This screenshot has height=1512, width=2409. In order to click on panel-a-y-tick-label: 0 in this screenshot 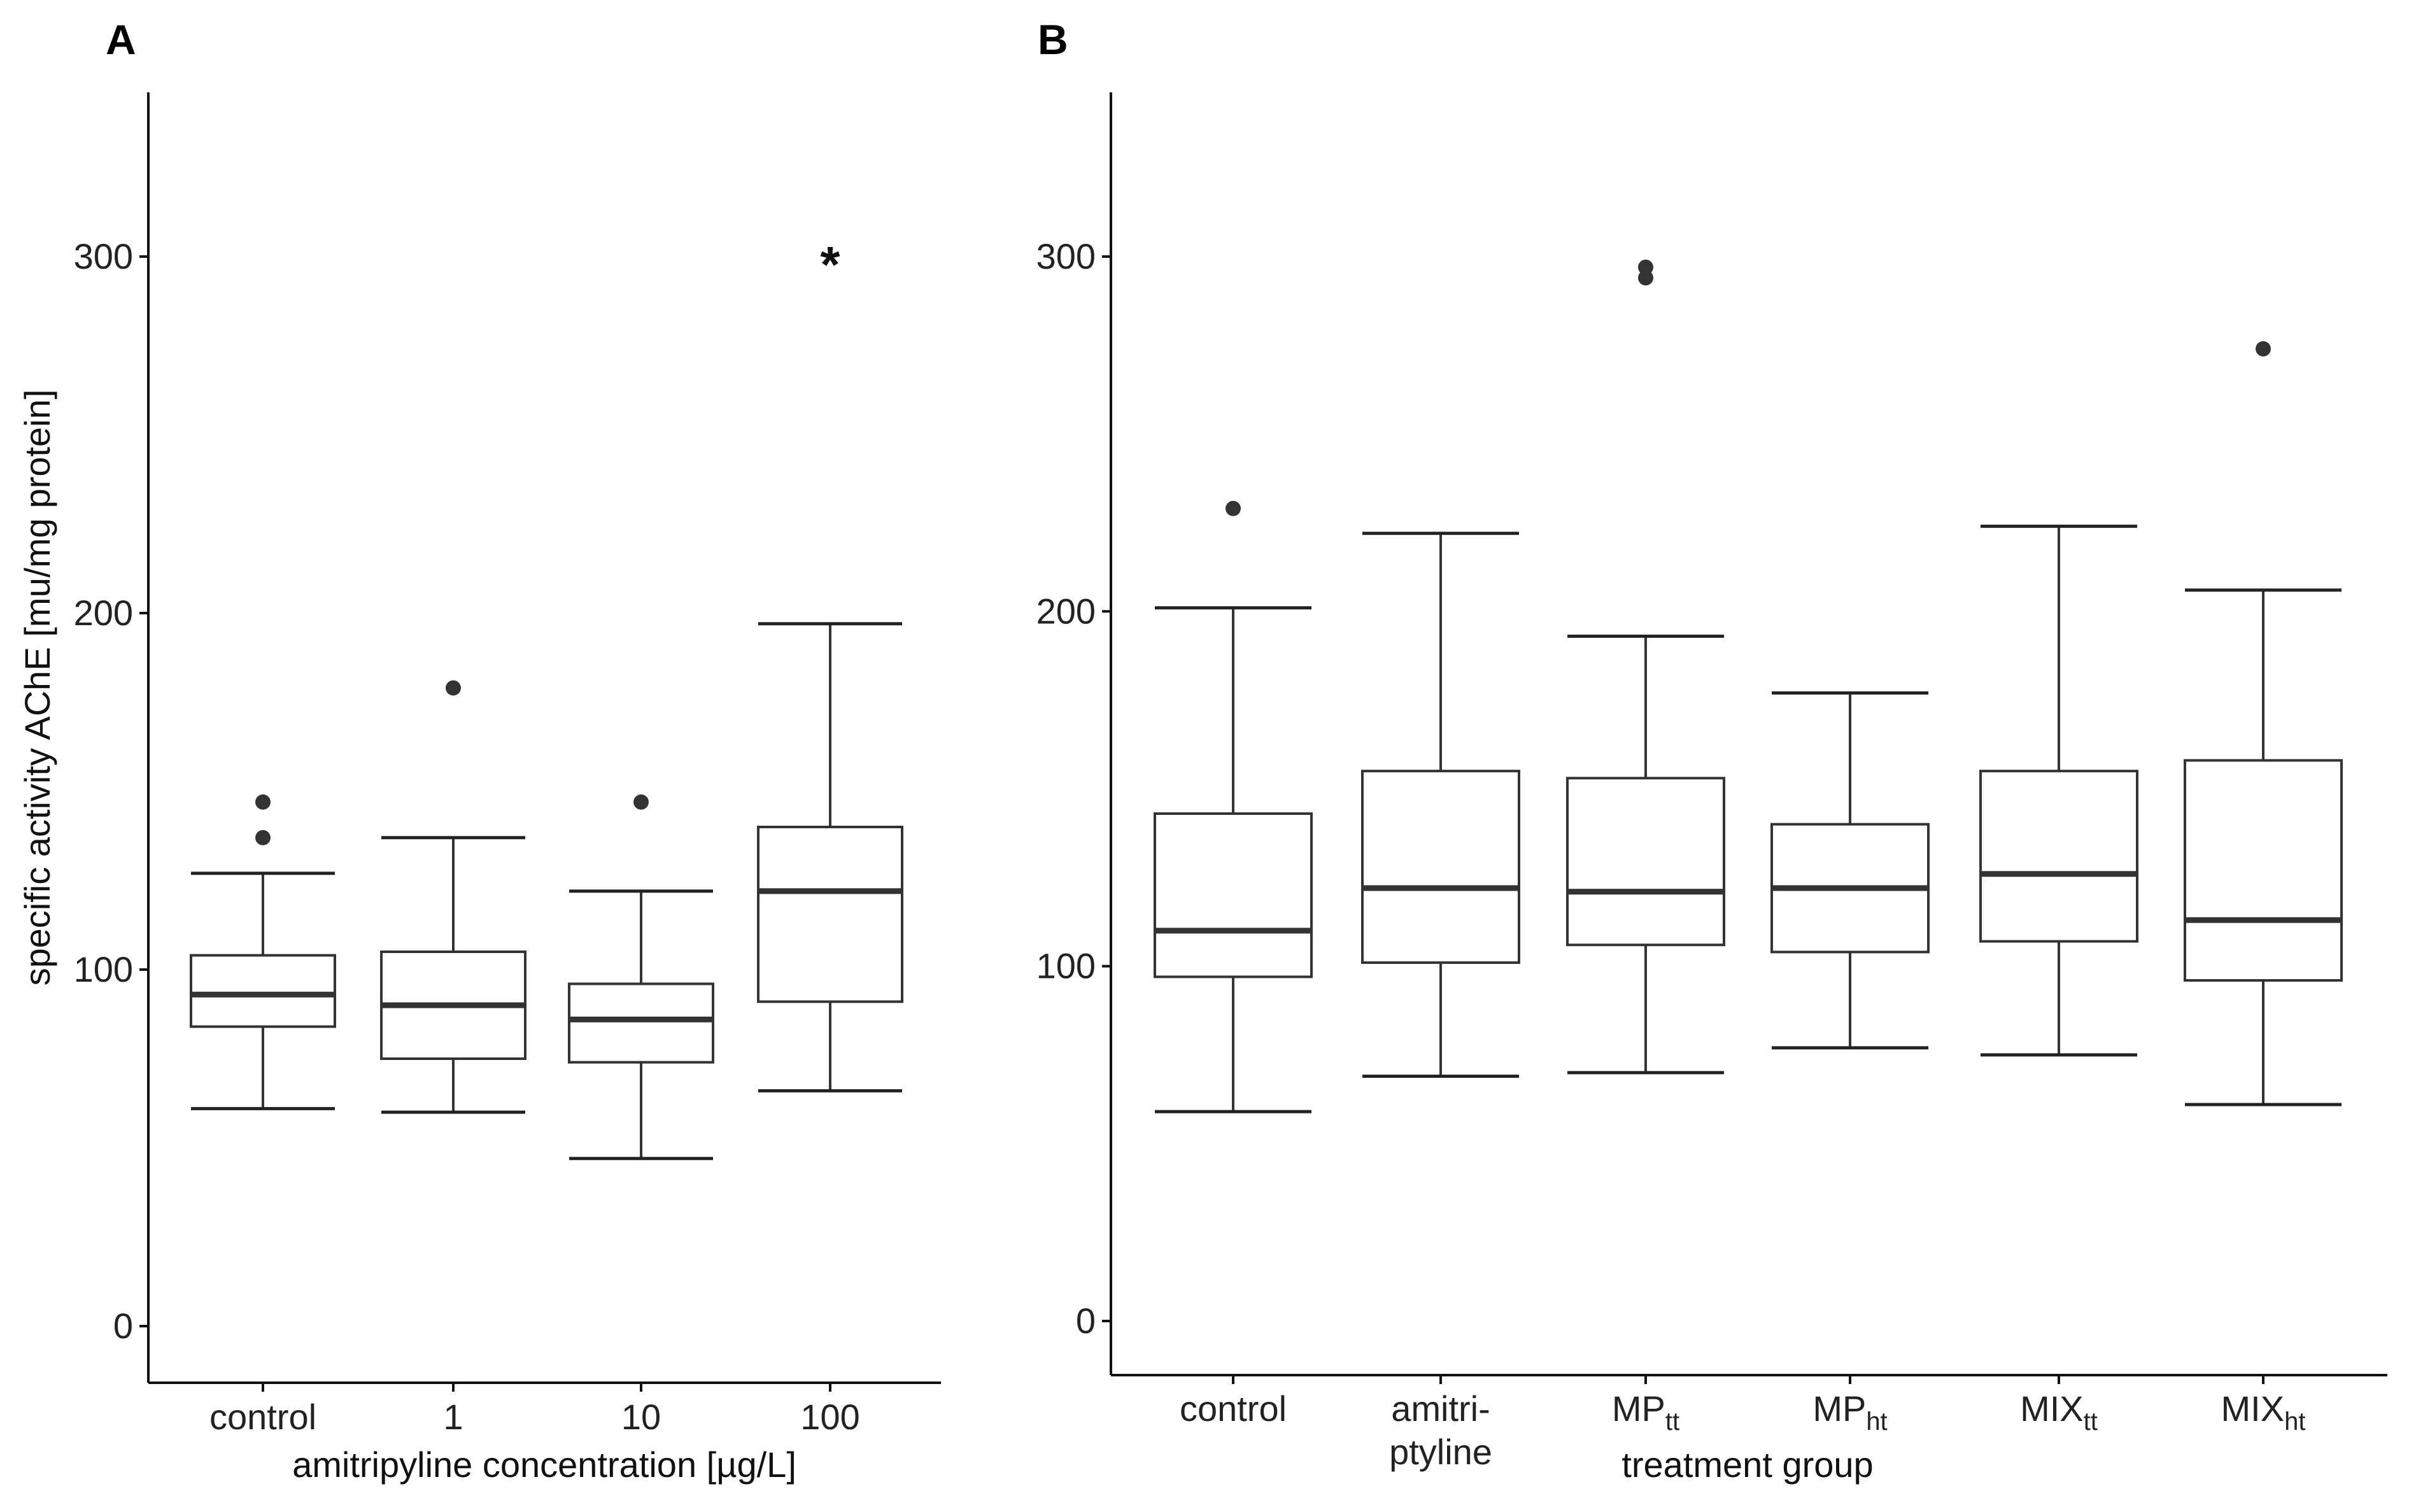, I will do `click(123, 1326)`.